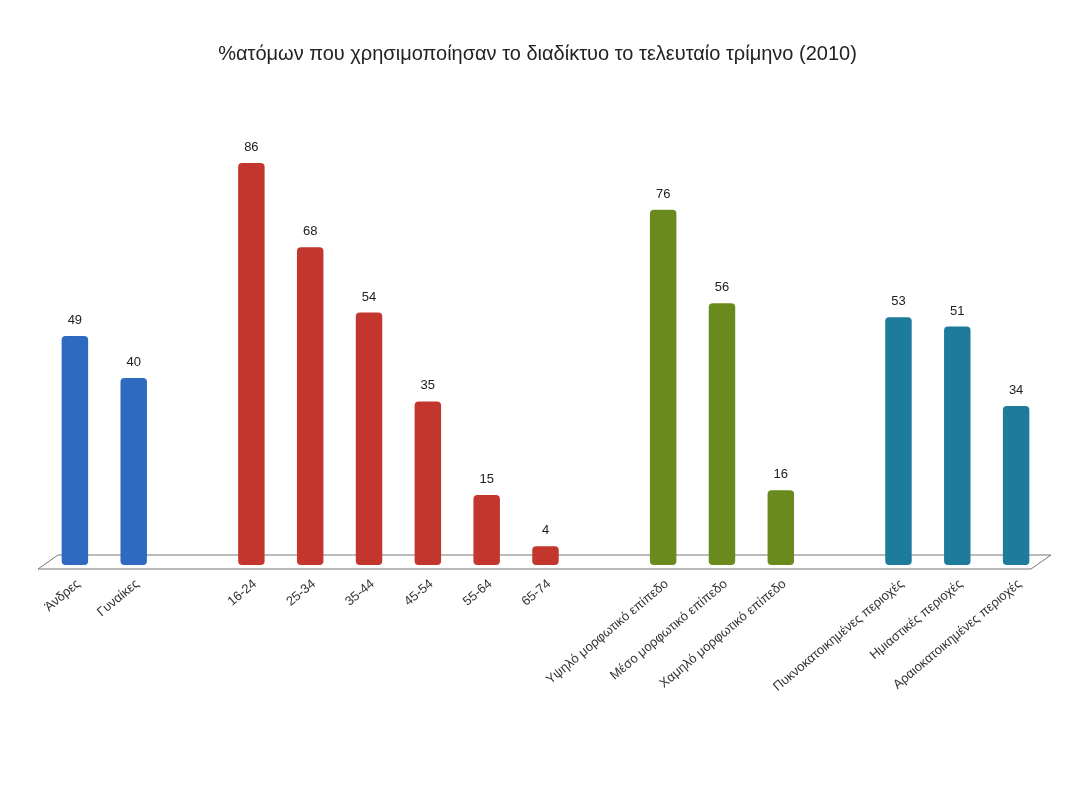  What do you see at coordinates (722, 287) in the screenshot?
I see `data-label: 56` at bounding box center [722, 287].